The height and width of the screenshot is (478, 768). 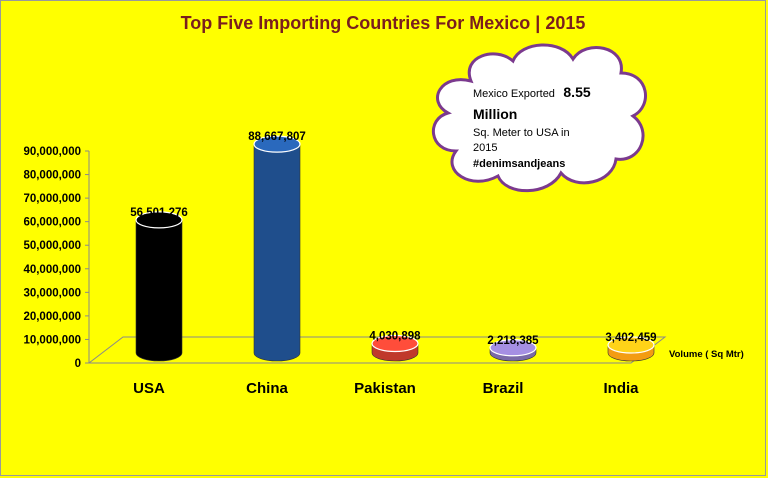 What do you see at coordinates (159, 220) in the screenshot?
I see `bar-top-usa` at bounding box center [159, 220].